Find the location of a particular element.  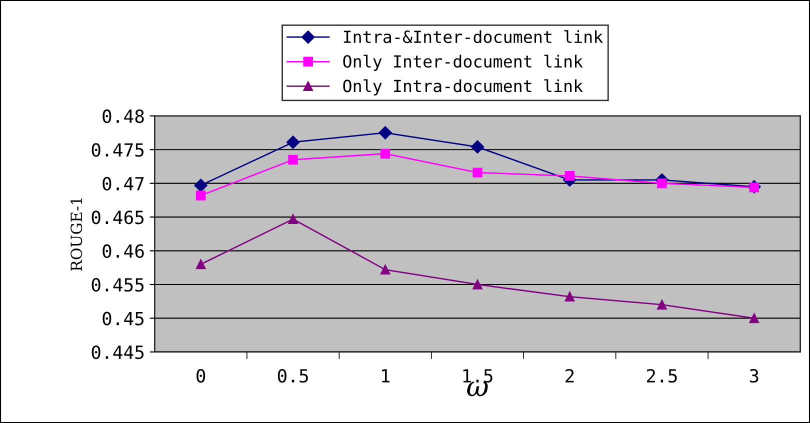

x-tick-label: 0 is located at coordinates (201, 376).